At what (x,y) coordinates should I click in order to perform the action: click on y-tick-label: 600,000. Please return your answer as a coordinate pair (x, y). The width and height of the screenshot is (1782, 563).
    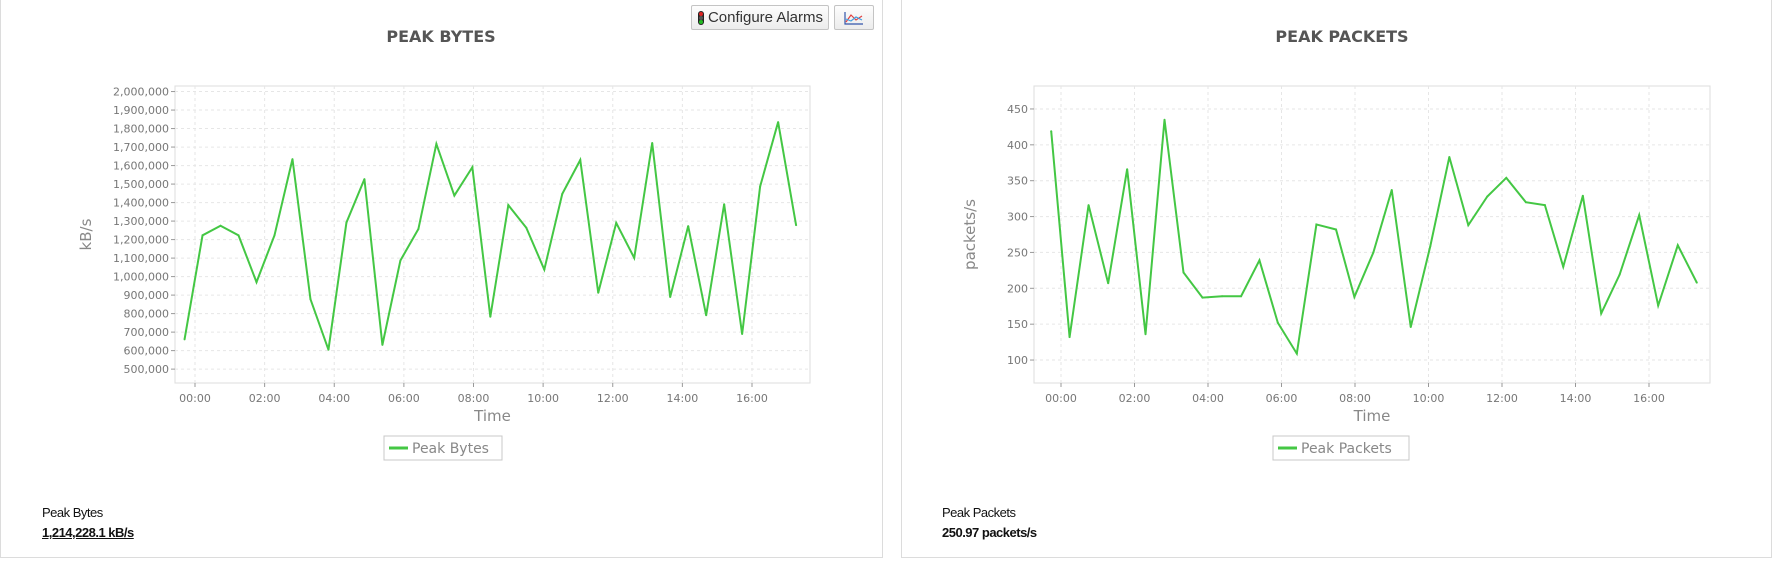
    Looking at the image, I should click on (147, 351).